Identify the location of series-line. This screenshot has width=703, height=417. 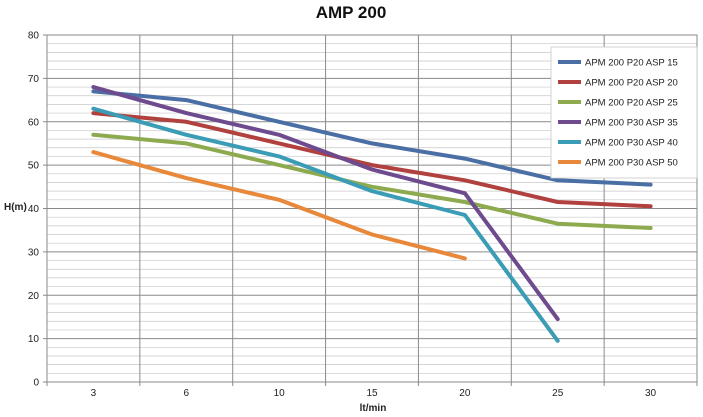
(279, 205).